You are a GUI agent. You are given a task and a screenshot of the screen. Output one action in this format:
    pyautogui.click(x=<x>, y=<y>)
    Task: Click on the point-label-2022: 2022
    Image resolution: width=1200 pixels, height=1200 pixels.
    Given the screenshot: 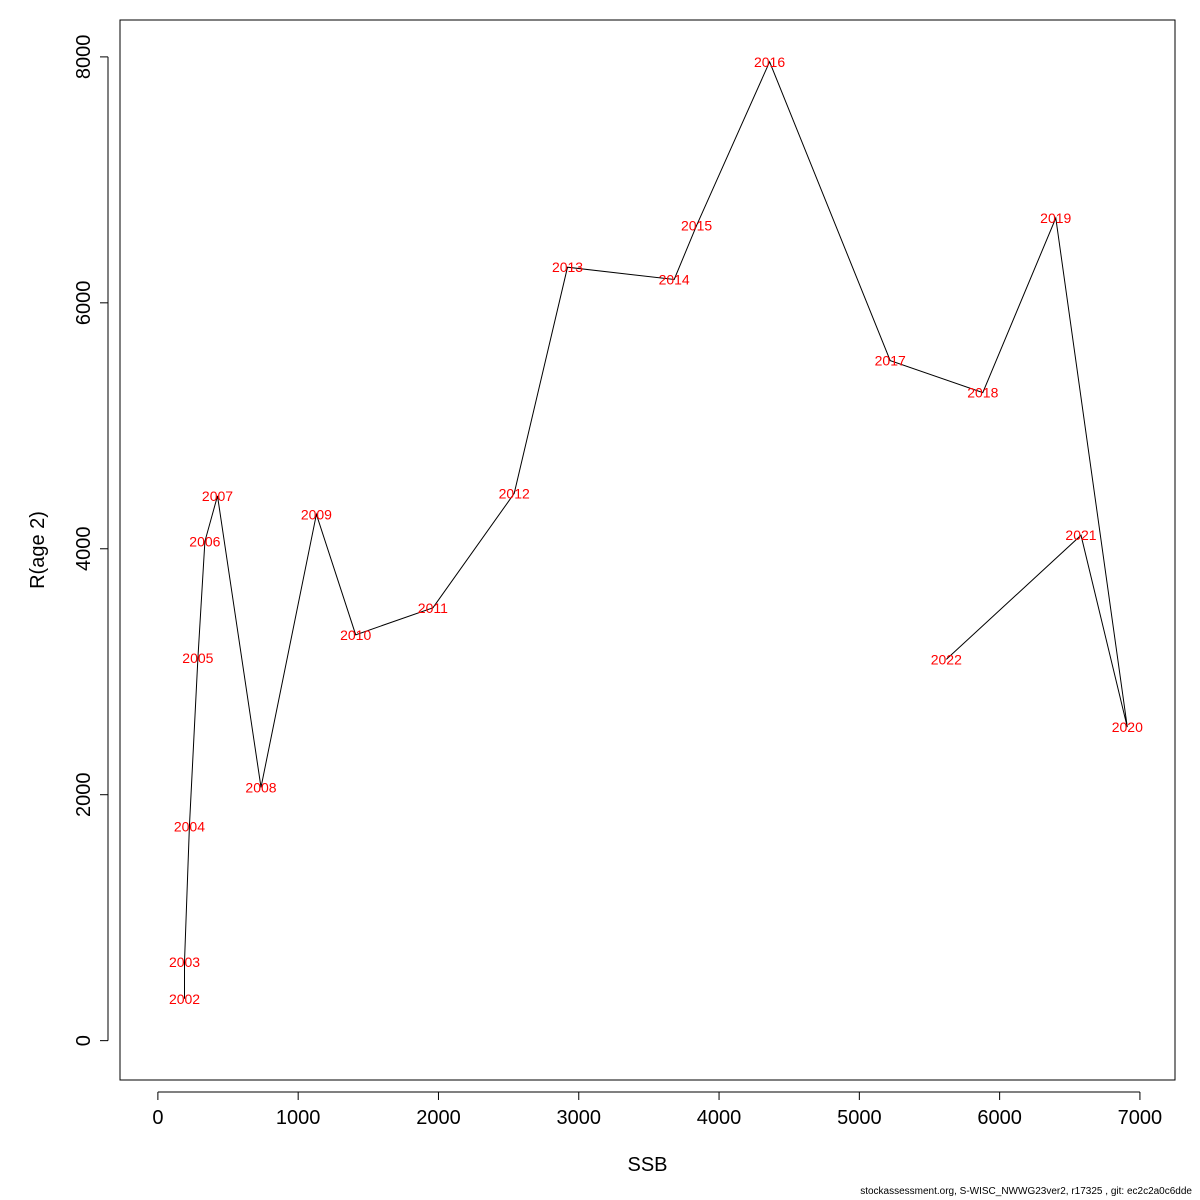 What is the action you would take?
    pyautogui.click(x=946, y=659)
    